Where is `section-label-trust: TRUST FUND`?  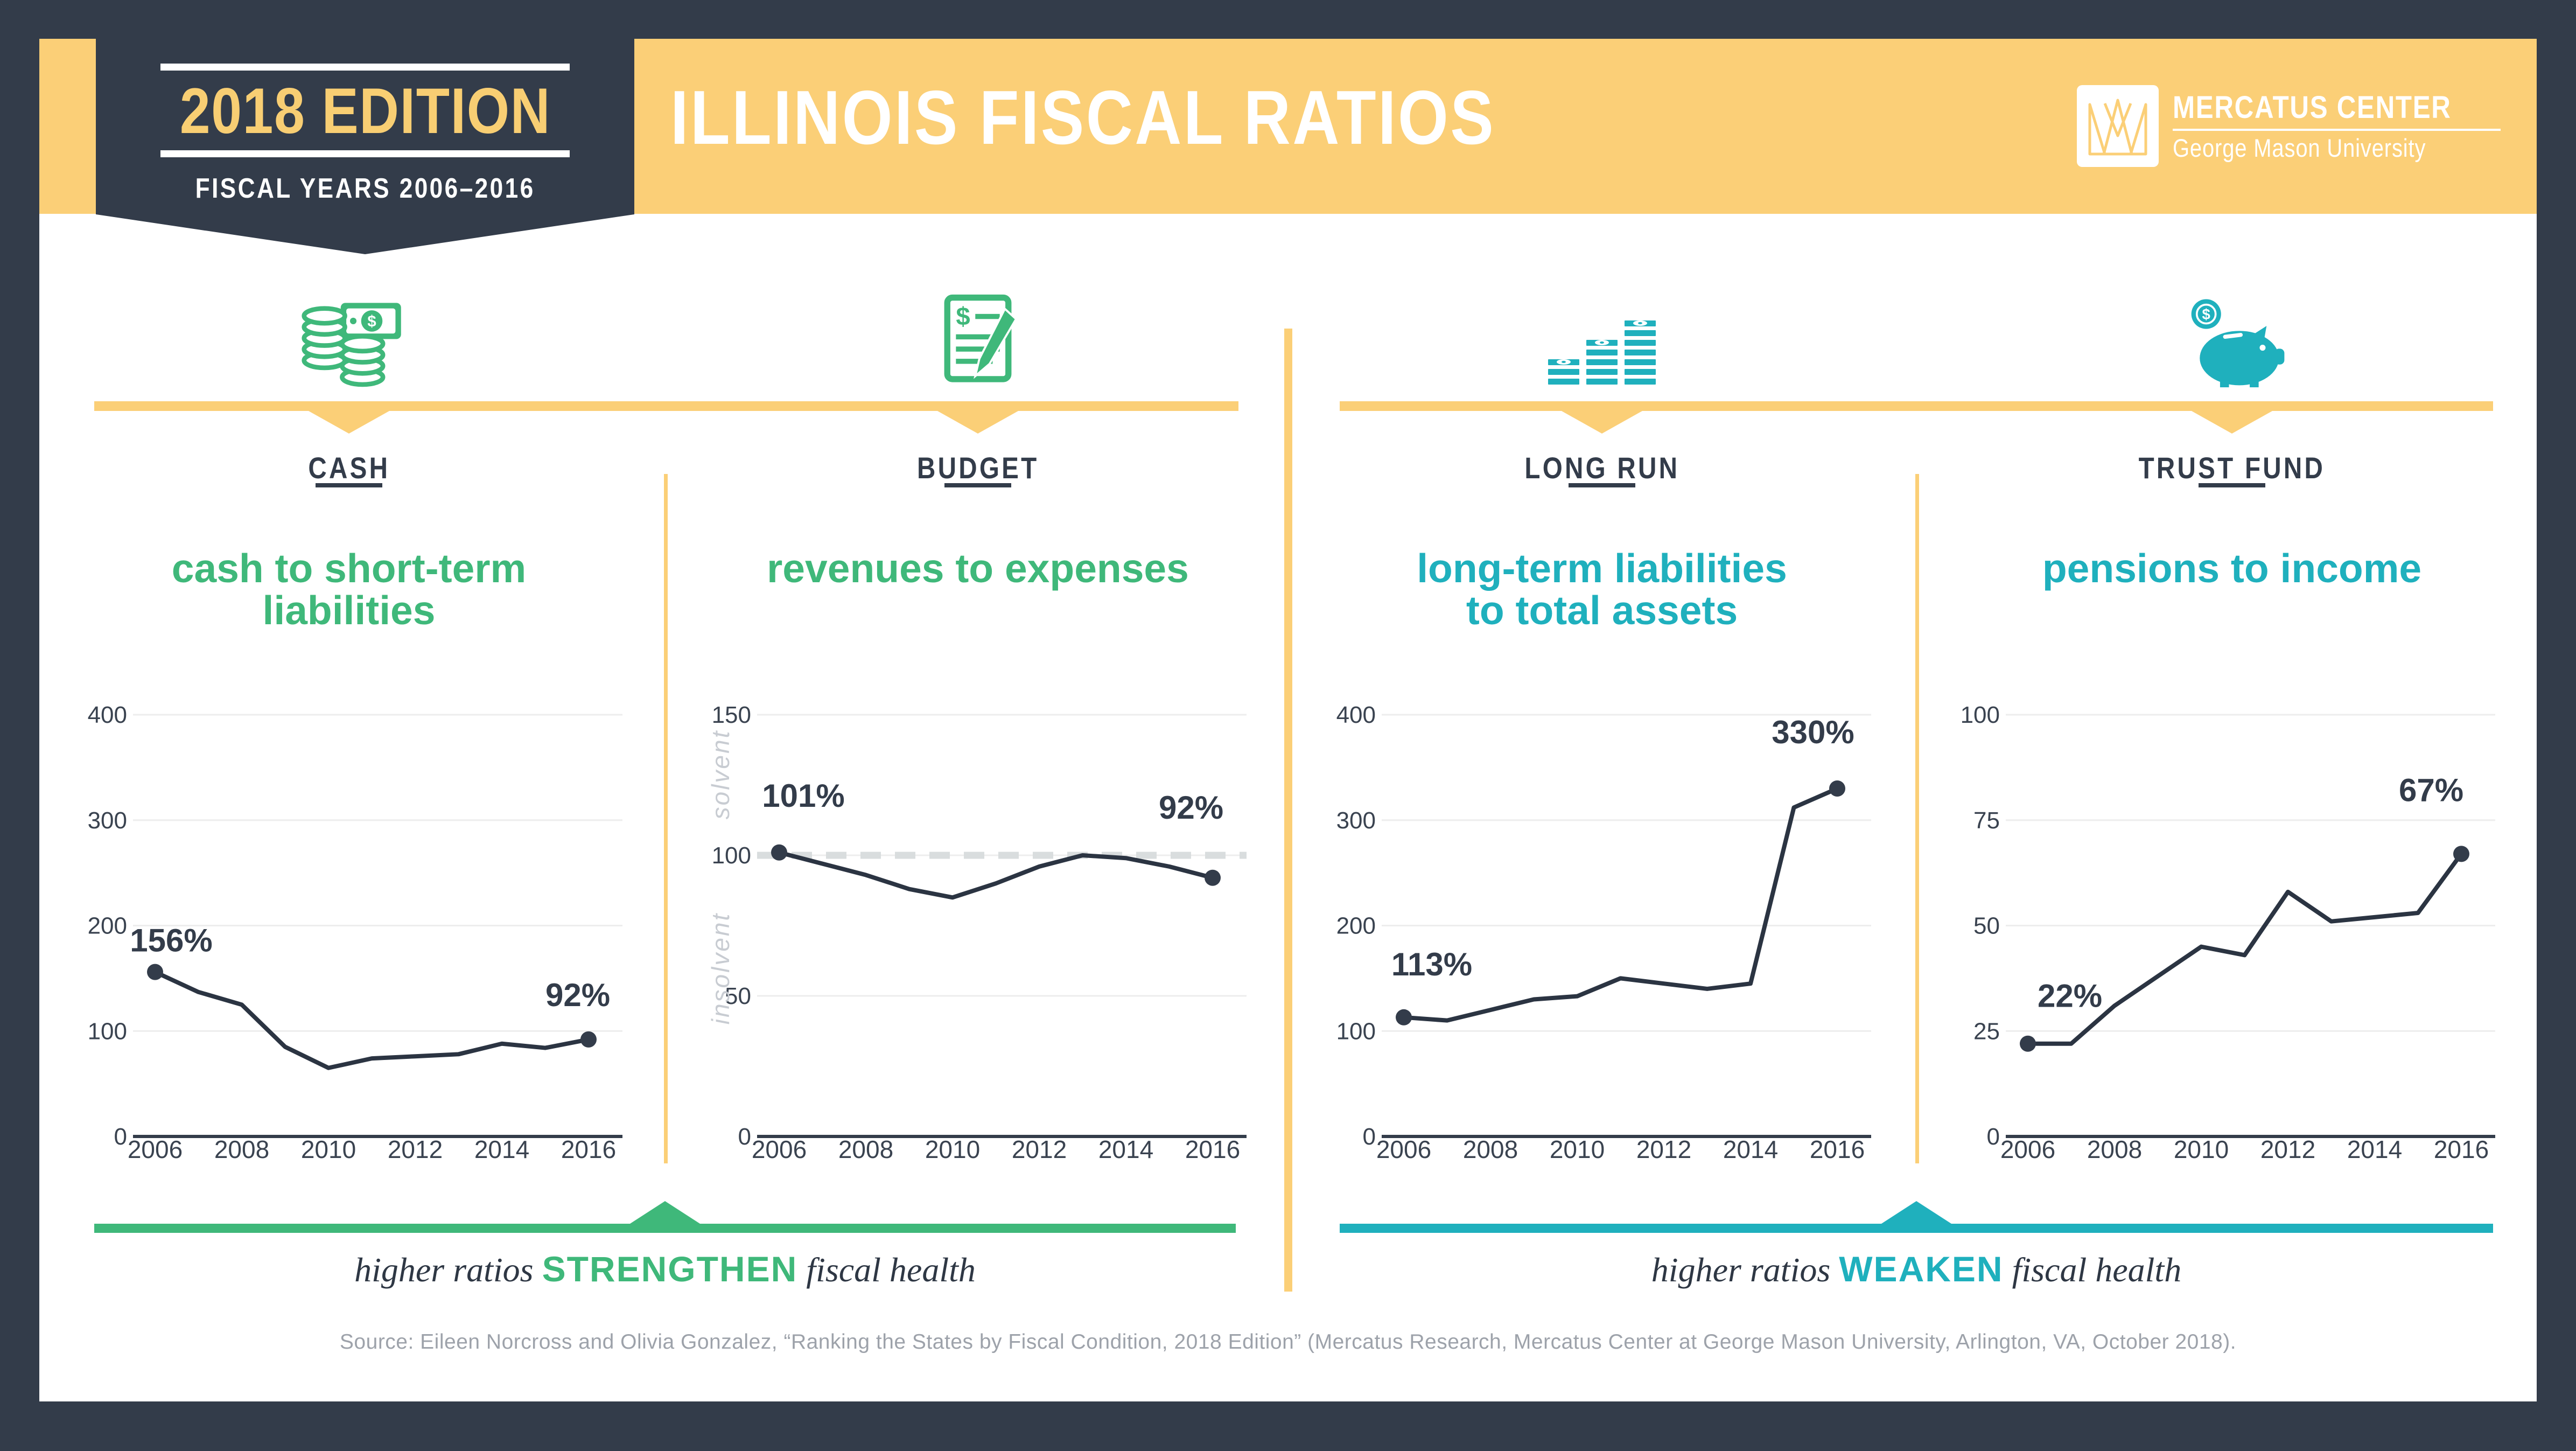
section-label-trust: TRUST FUND is located at coordinates (2232, 468).